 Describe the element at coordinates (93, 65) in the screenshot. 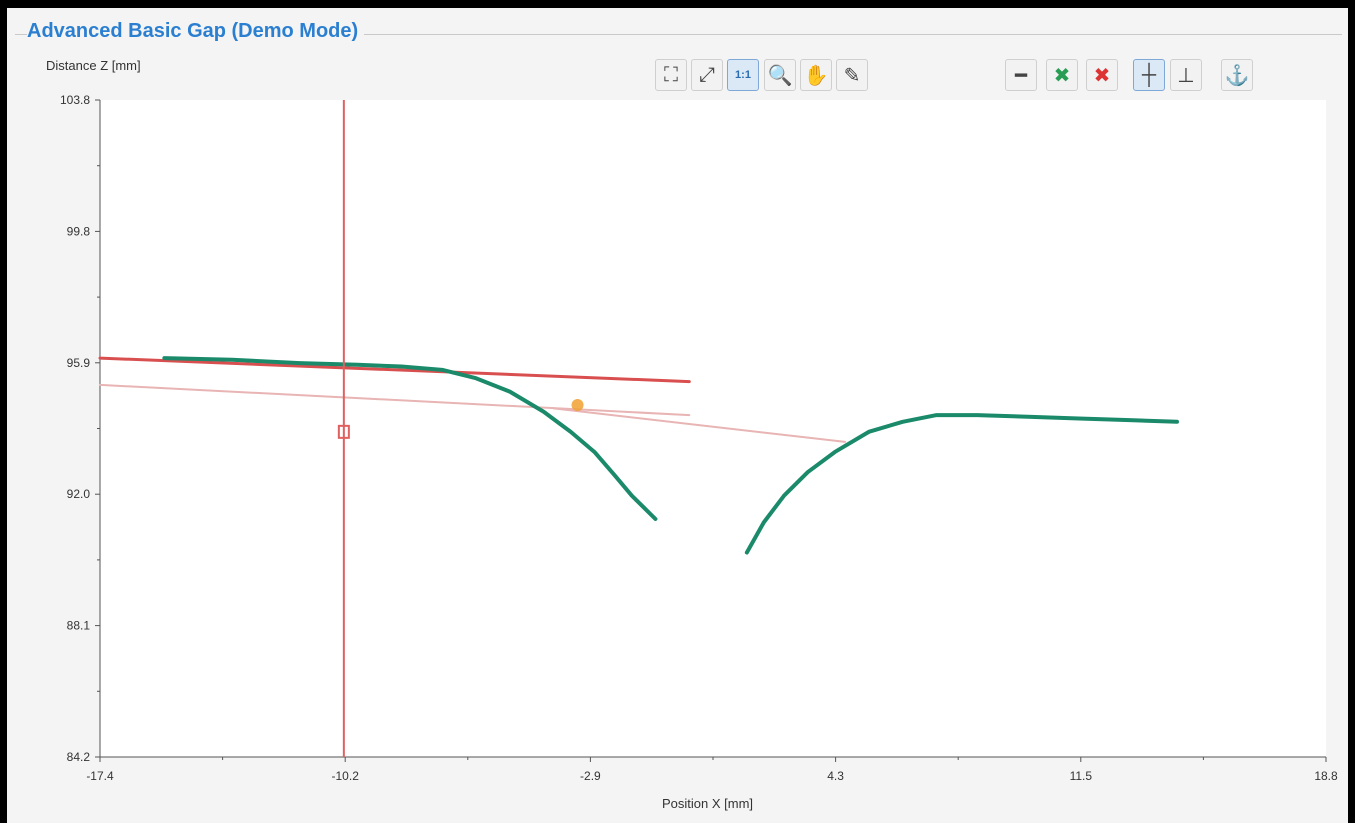

I see `y-axis-label: Distance Z [mm]` at that location.